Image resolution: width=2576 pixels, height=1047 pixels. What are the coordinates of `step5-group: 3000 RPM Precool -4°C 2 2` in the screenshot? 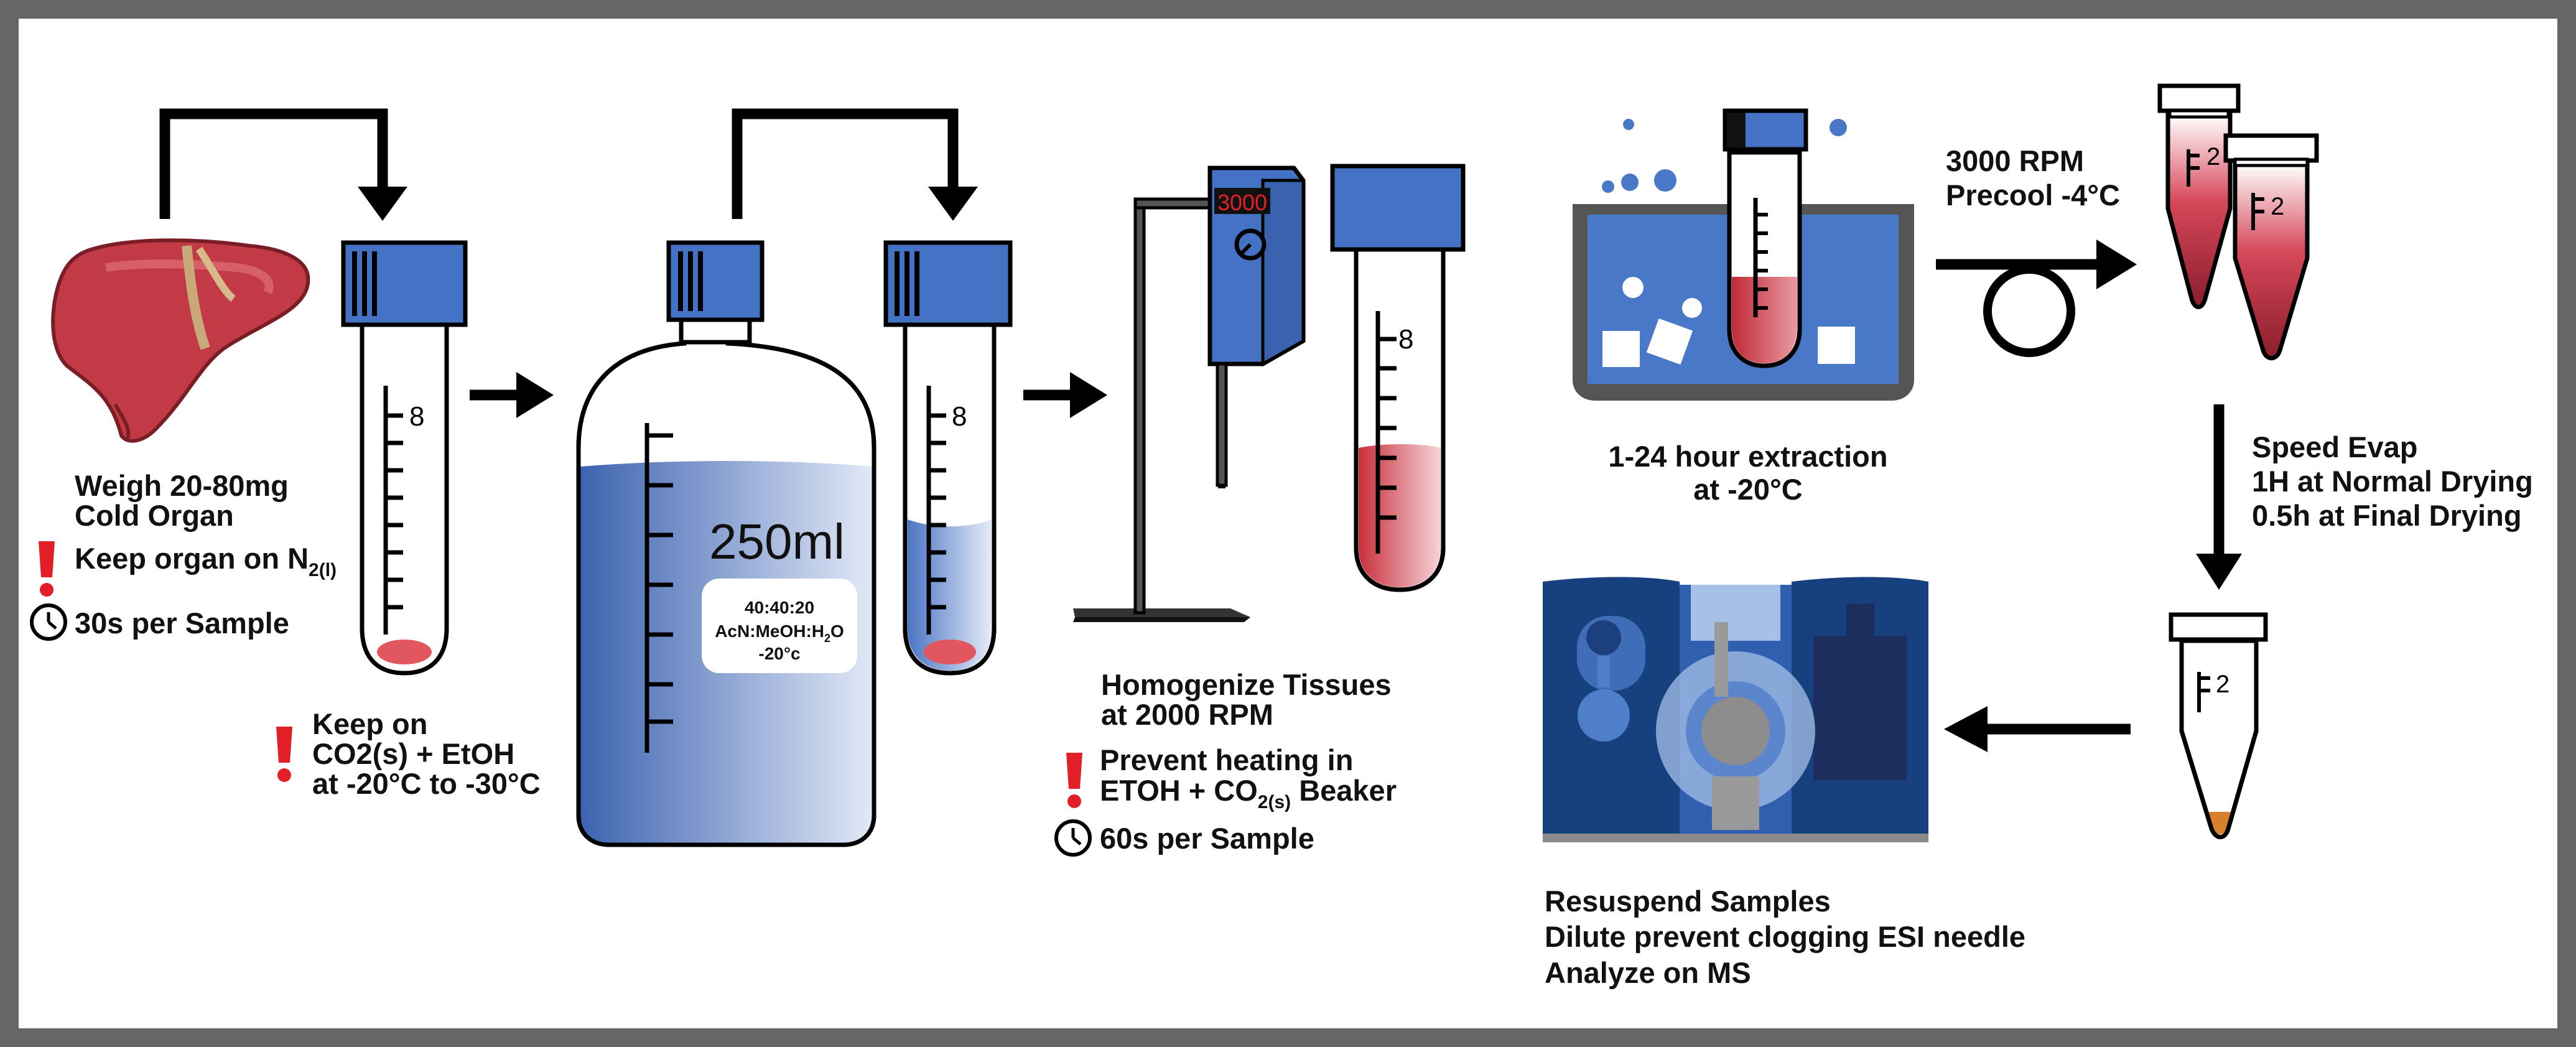 It's located at (2127, 222).